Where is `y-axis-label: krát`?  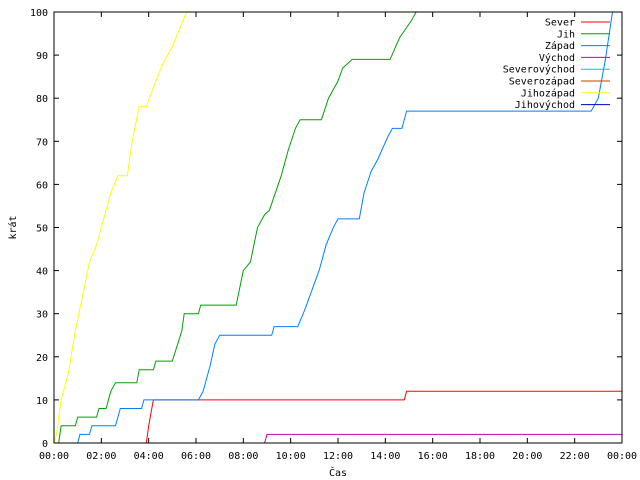 y-axis-label: krát is located at coordinates (13, 227).